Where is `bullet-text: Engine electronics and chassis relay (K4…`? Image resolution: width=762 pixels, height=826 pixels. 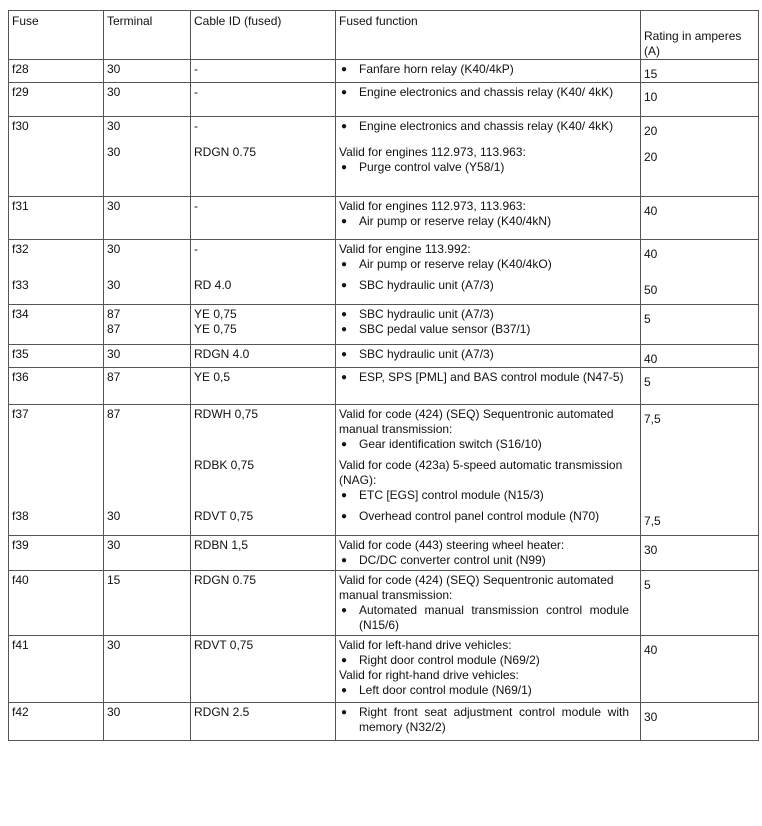
bullet-text: Engine electronics and chassis relay (K4… is located at coordinates (486, 126).